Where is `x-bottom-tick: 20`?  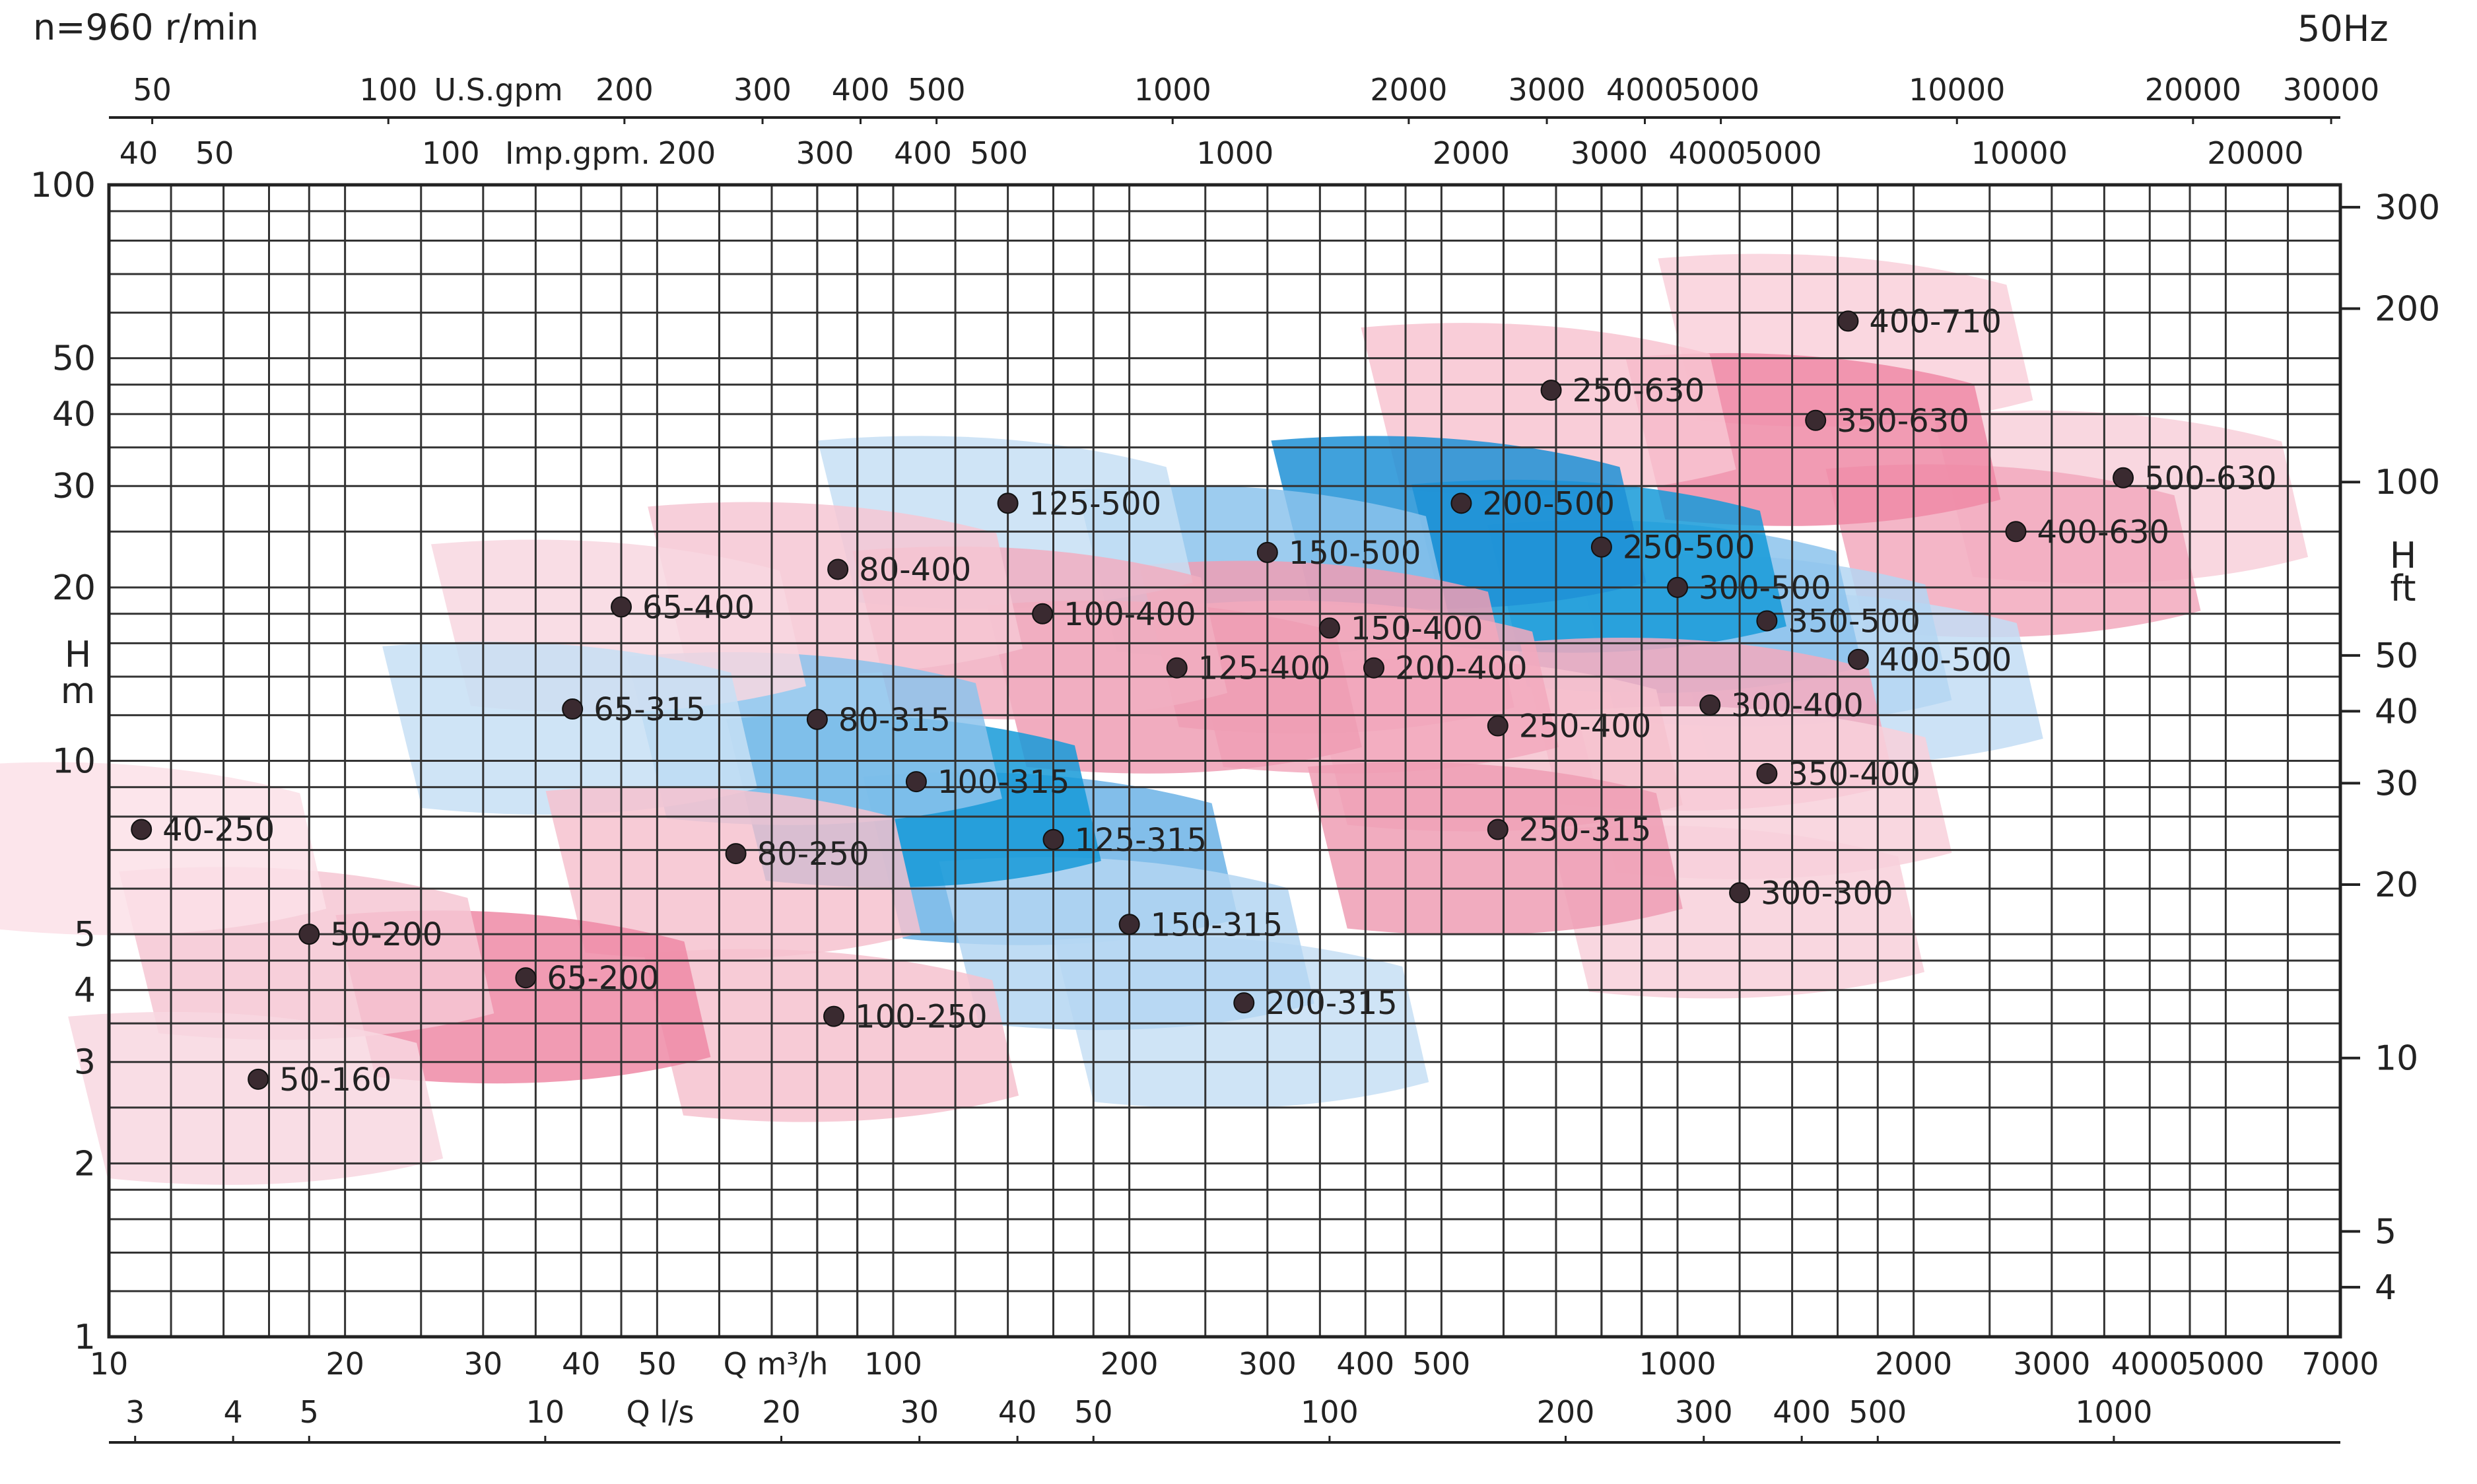 x-bottom-tick: 20 is located at coordinates (345, 1364).